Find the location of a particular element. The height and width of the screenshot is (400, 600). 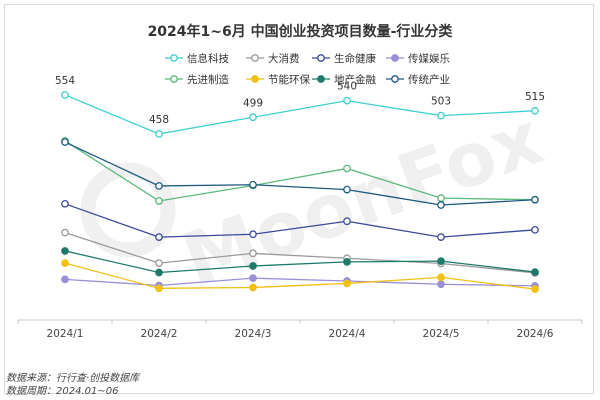

legend-item: 传统产业 is located at coordinates (418, 79).